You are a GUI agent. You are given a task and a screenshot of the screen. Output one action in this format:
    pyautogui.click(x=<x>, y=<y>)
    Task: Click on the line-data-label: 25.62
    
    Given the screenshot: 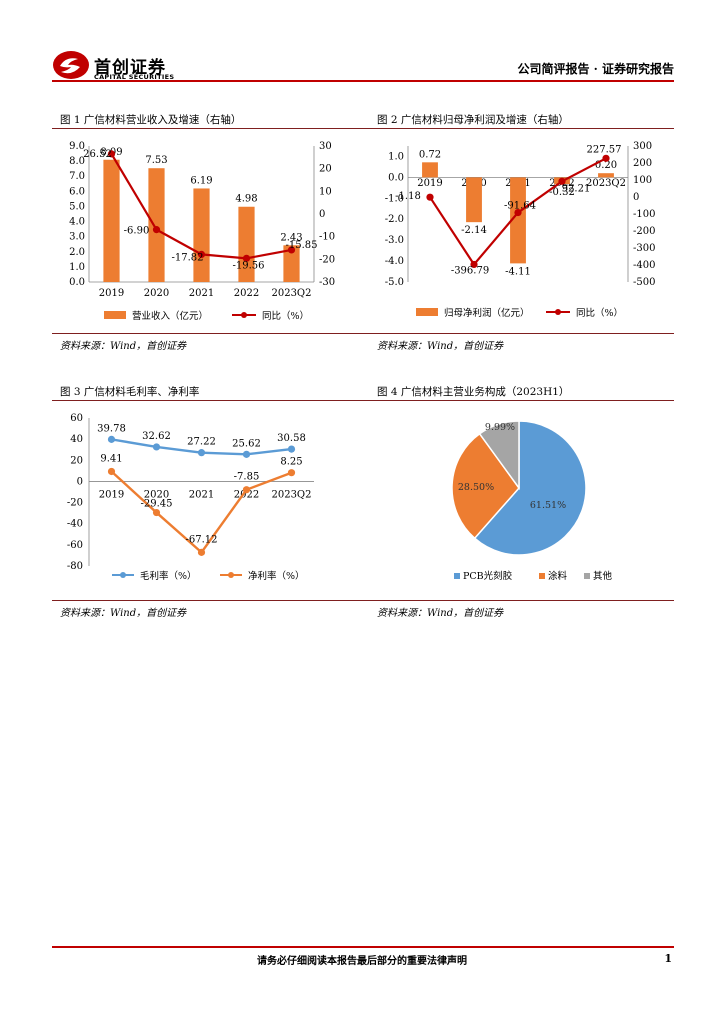 What is the action you would take?
    pyautogui.click(x=246, y=443)
    